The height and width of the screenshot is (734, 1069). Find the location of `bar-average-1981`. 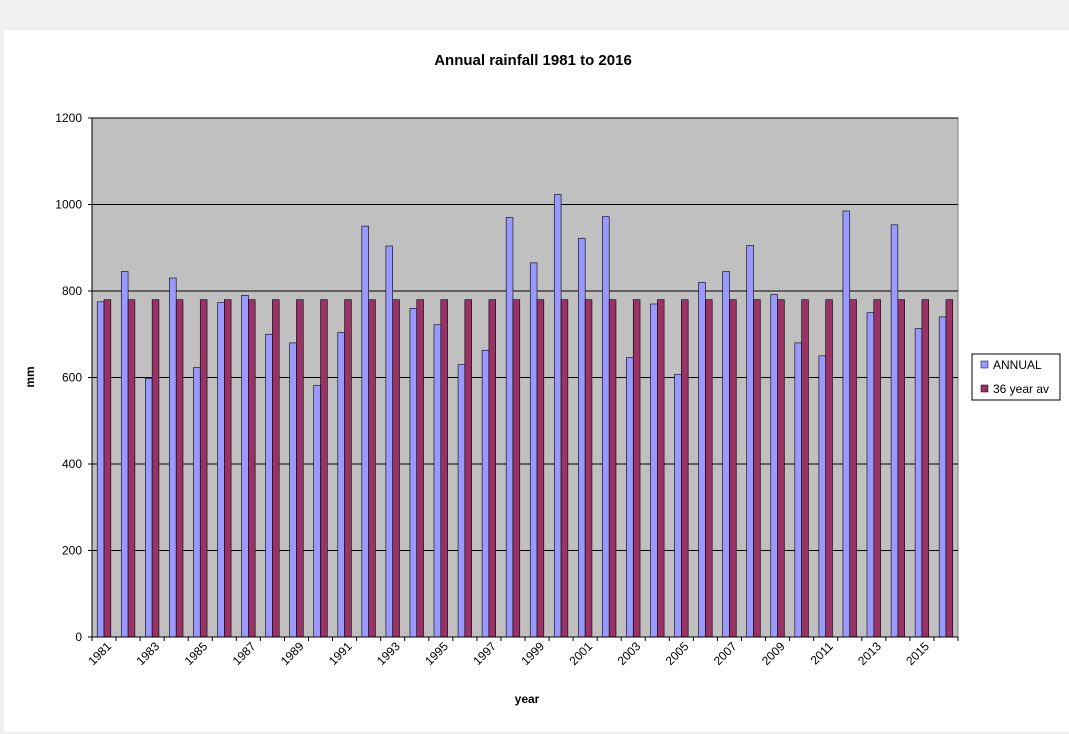

bar-average-1981 is located at coordinates (107, 468).